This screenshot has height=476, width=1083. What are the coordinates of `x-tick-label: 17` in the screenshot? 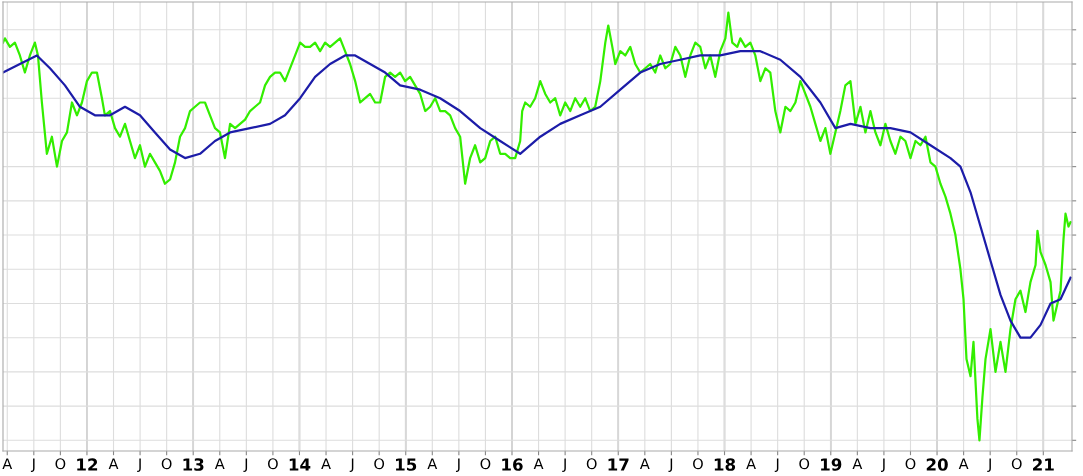 It's located at (618, 464).